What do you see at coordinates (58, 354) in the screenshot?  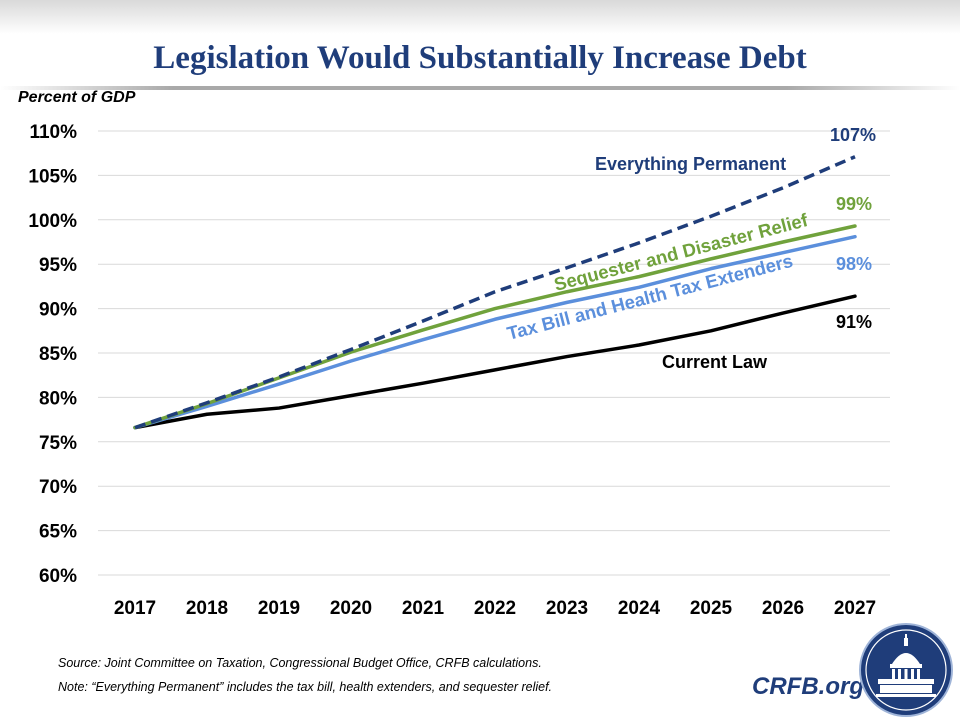 I see `y-tick-label: 85%` at bounding box center [58, 354].